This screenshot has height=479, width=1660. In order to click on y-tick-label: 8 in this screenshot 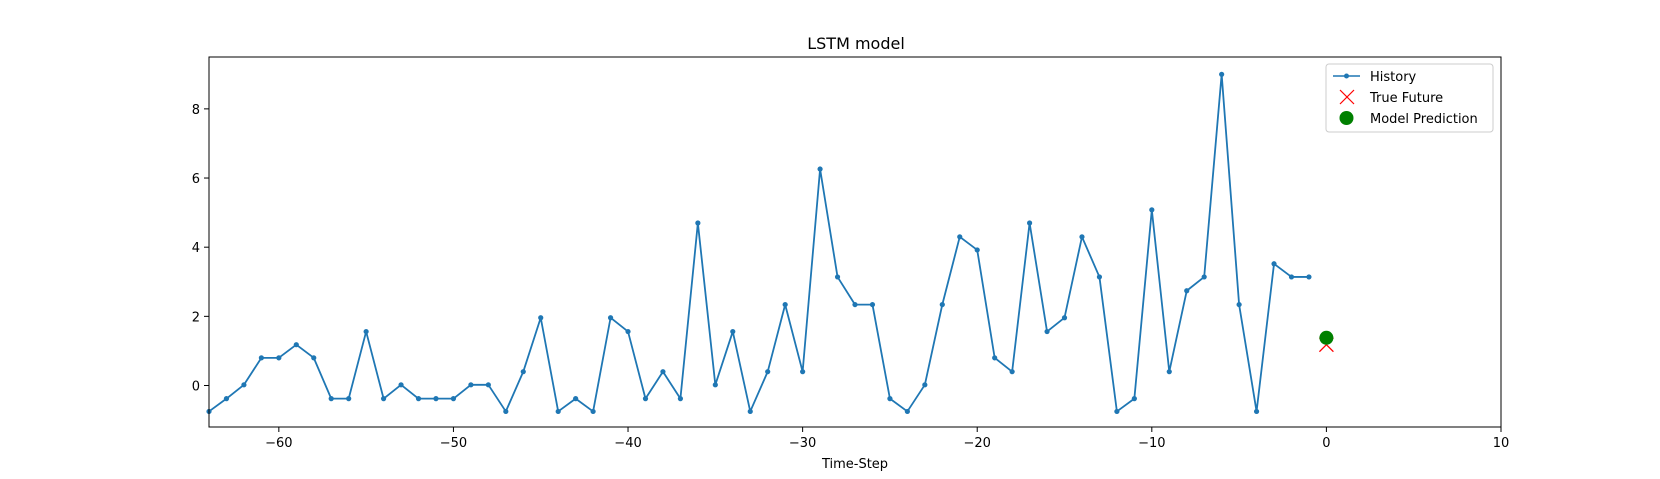, I will do `click(196, 110)`.